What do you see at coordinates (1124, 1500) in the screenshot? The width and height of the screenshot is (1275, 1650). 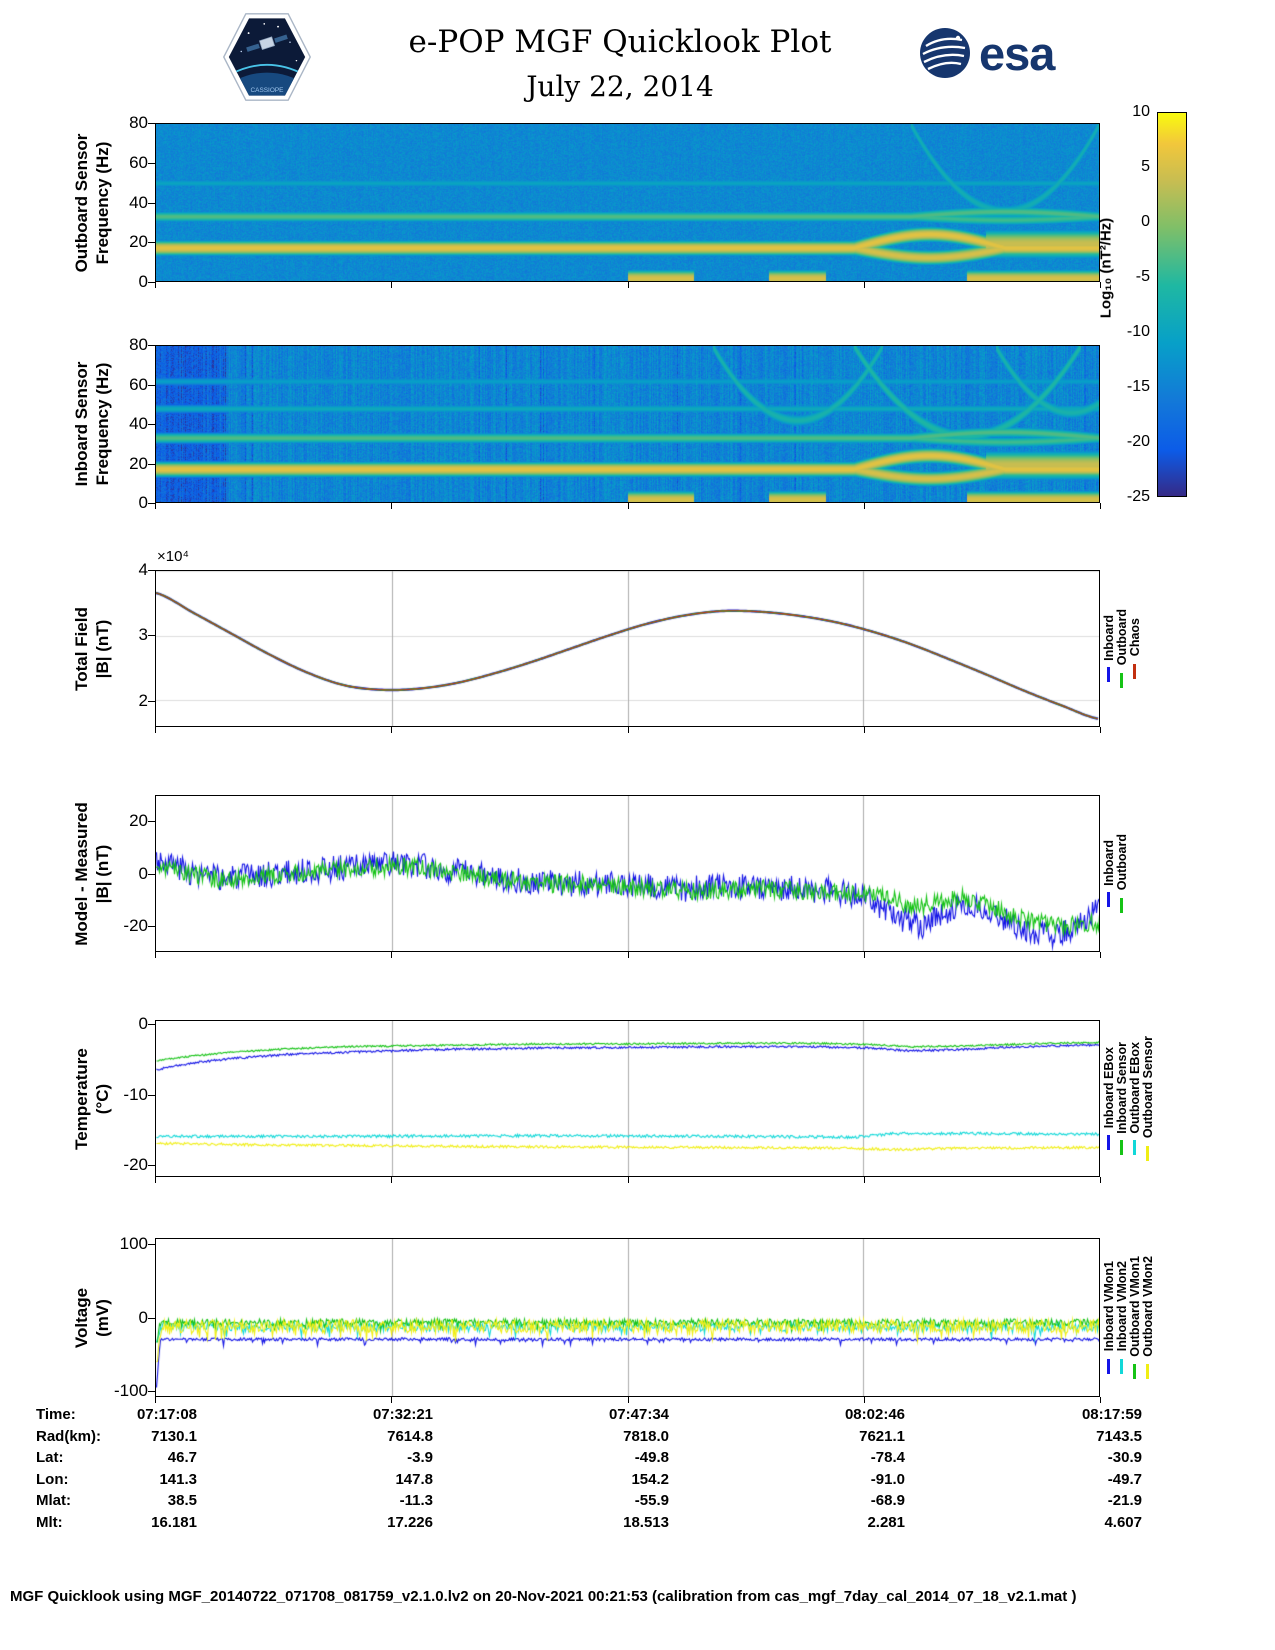 I see `table-cell: -21.9` at bounding box center [1124, 1500].